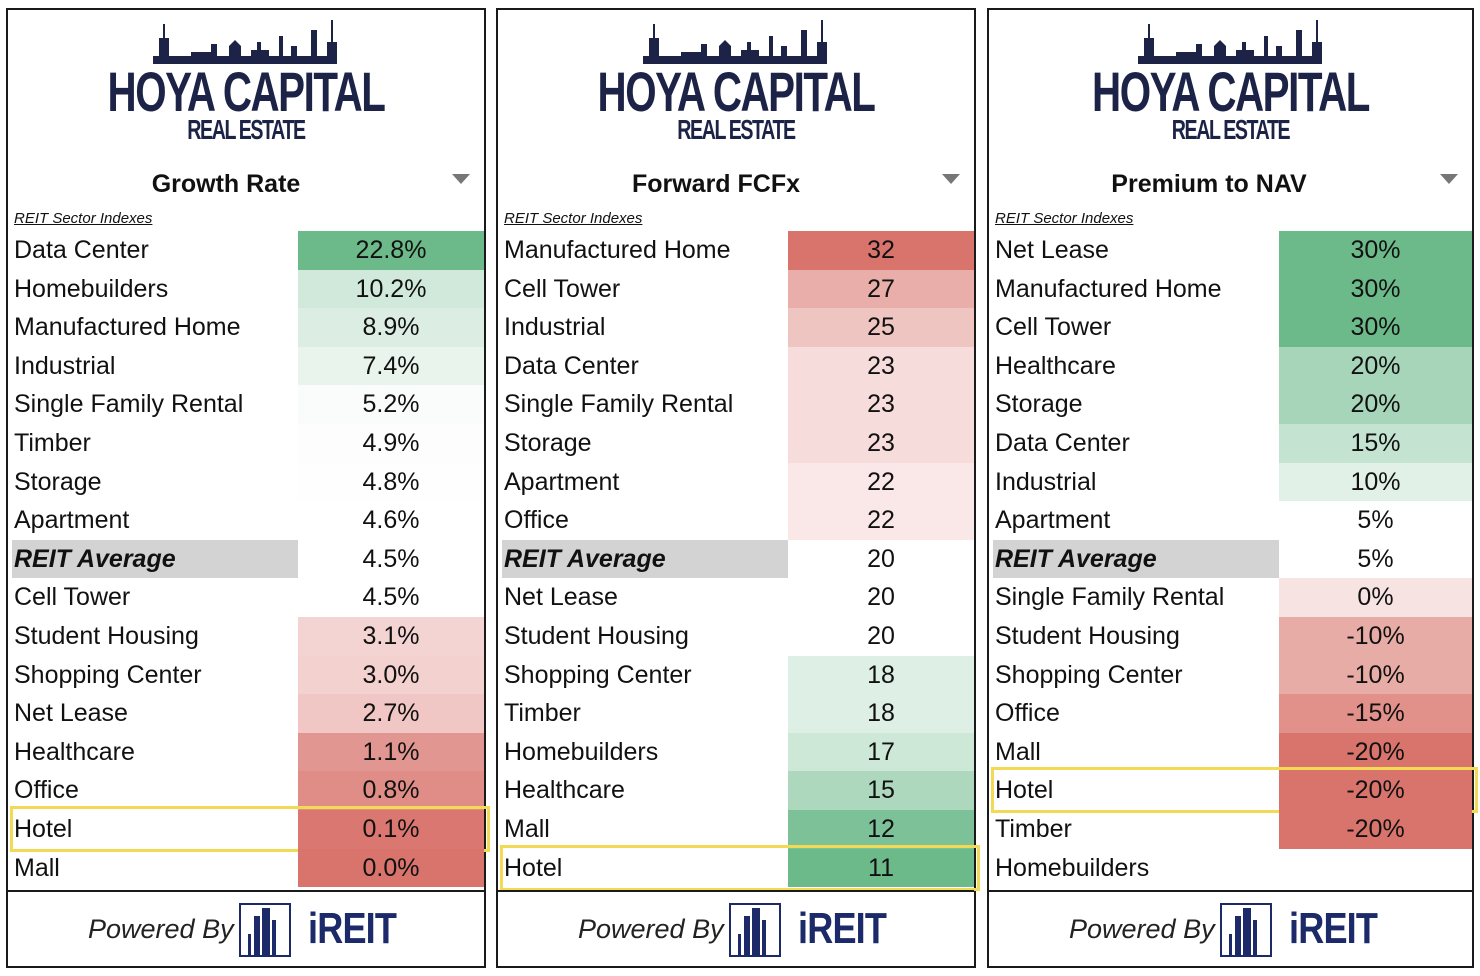 This screenshot has width=1480, height=976. I want to click on table-row: Apartment 22, so click(738, 482).